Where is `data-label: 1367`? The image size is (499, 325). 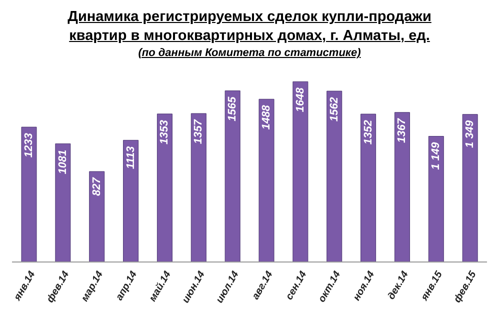
data-label: 1367 is located at coordinates (402, 130).